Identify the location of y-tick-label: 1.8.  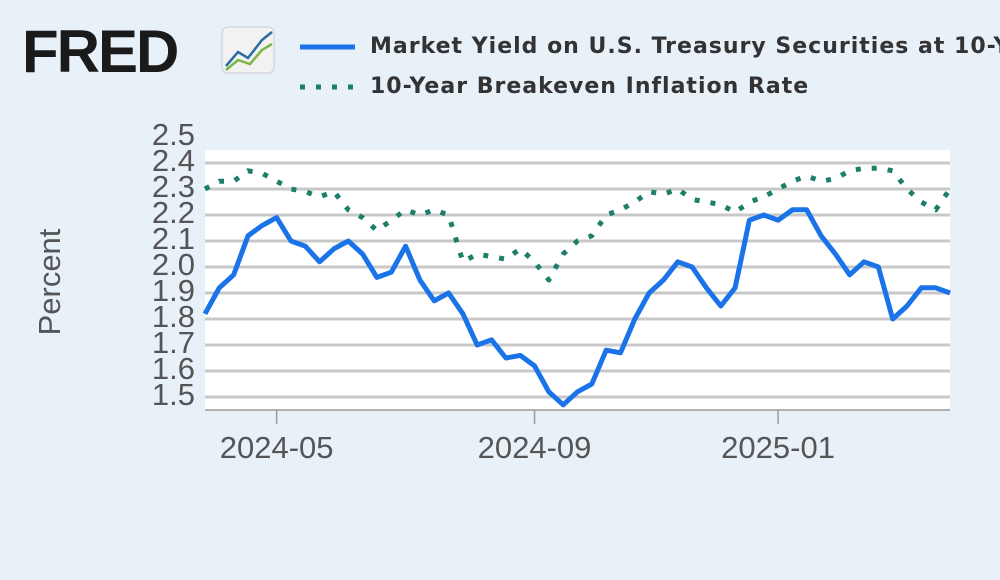
(173, 316).